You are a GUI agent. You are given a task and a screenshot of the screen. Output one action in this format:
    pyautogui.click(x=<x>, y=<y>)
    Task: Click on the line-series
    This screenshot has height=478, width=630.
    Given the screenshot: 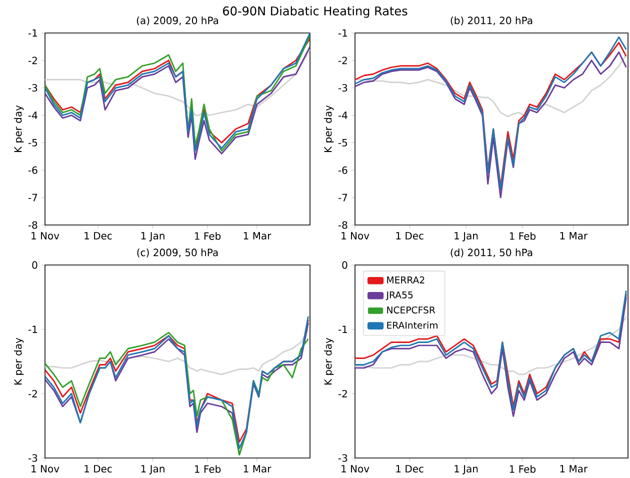 What is the action you would take?
    pyautogui.click(x=177, y=103)
    